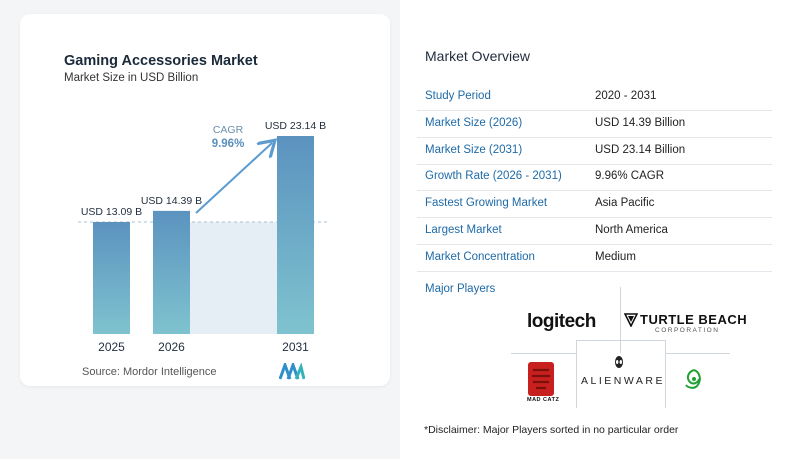 This screenshot has width=800, height=459. What do you see at coordinates (295, 235) in the screenshot?
I see `bar-2031` at bounding box center [295, 235].